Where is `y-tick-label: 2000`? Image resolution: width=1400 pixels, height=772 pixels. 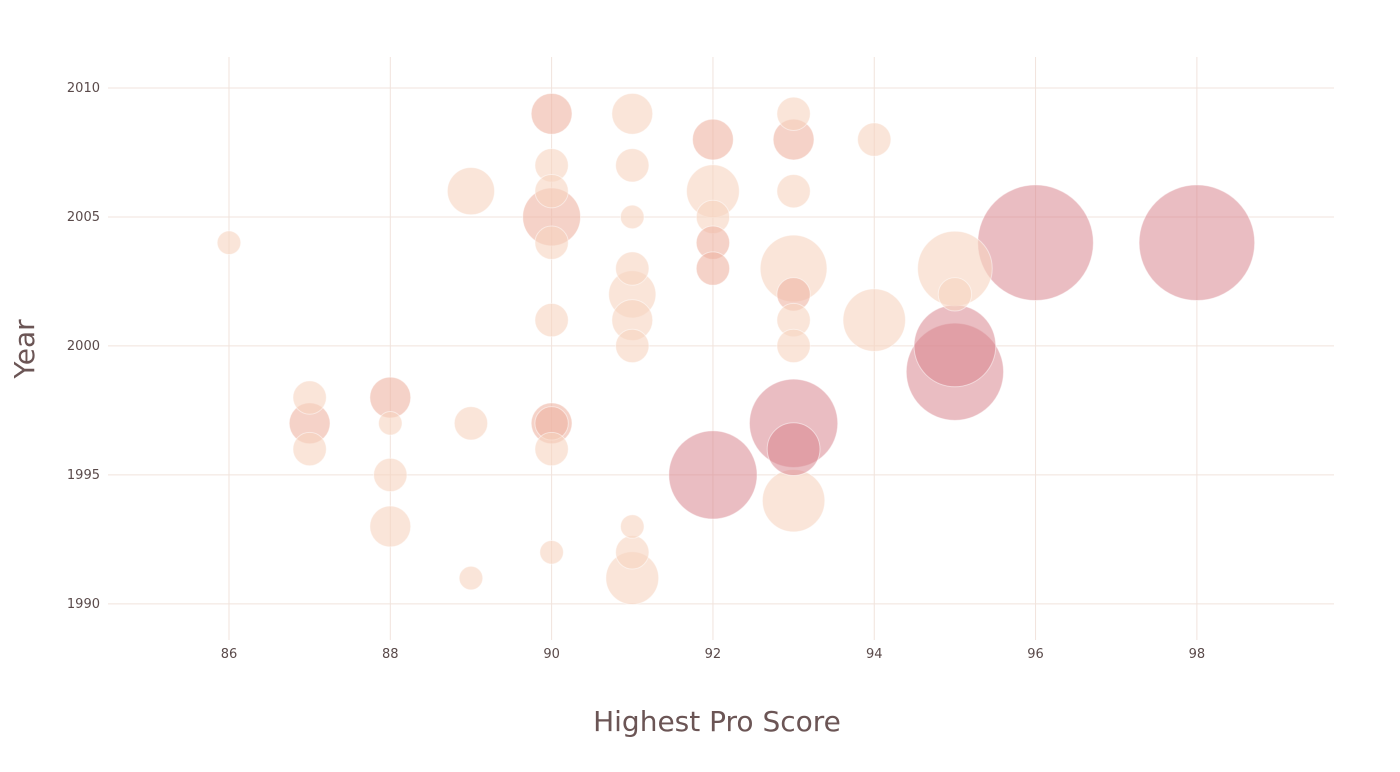
y-tick-label: 2000 is located at coordinates (83, 346).